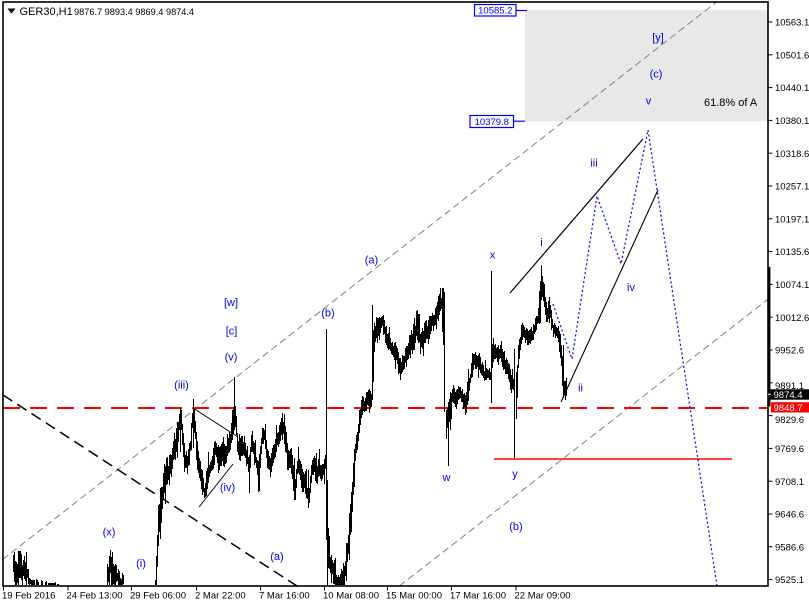  Describe the element at coordinates (580, 389) in the screenshot. I see `svg-text: ii` at that location.